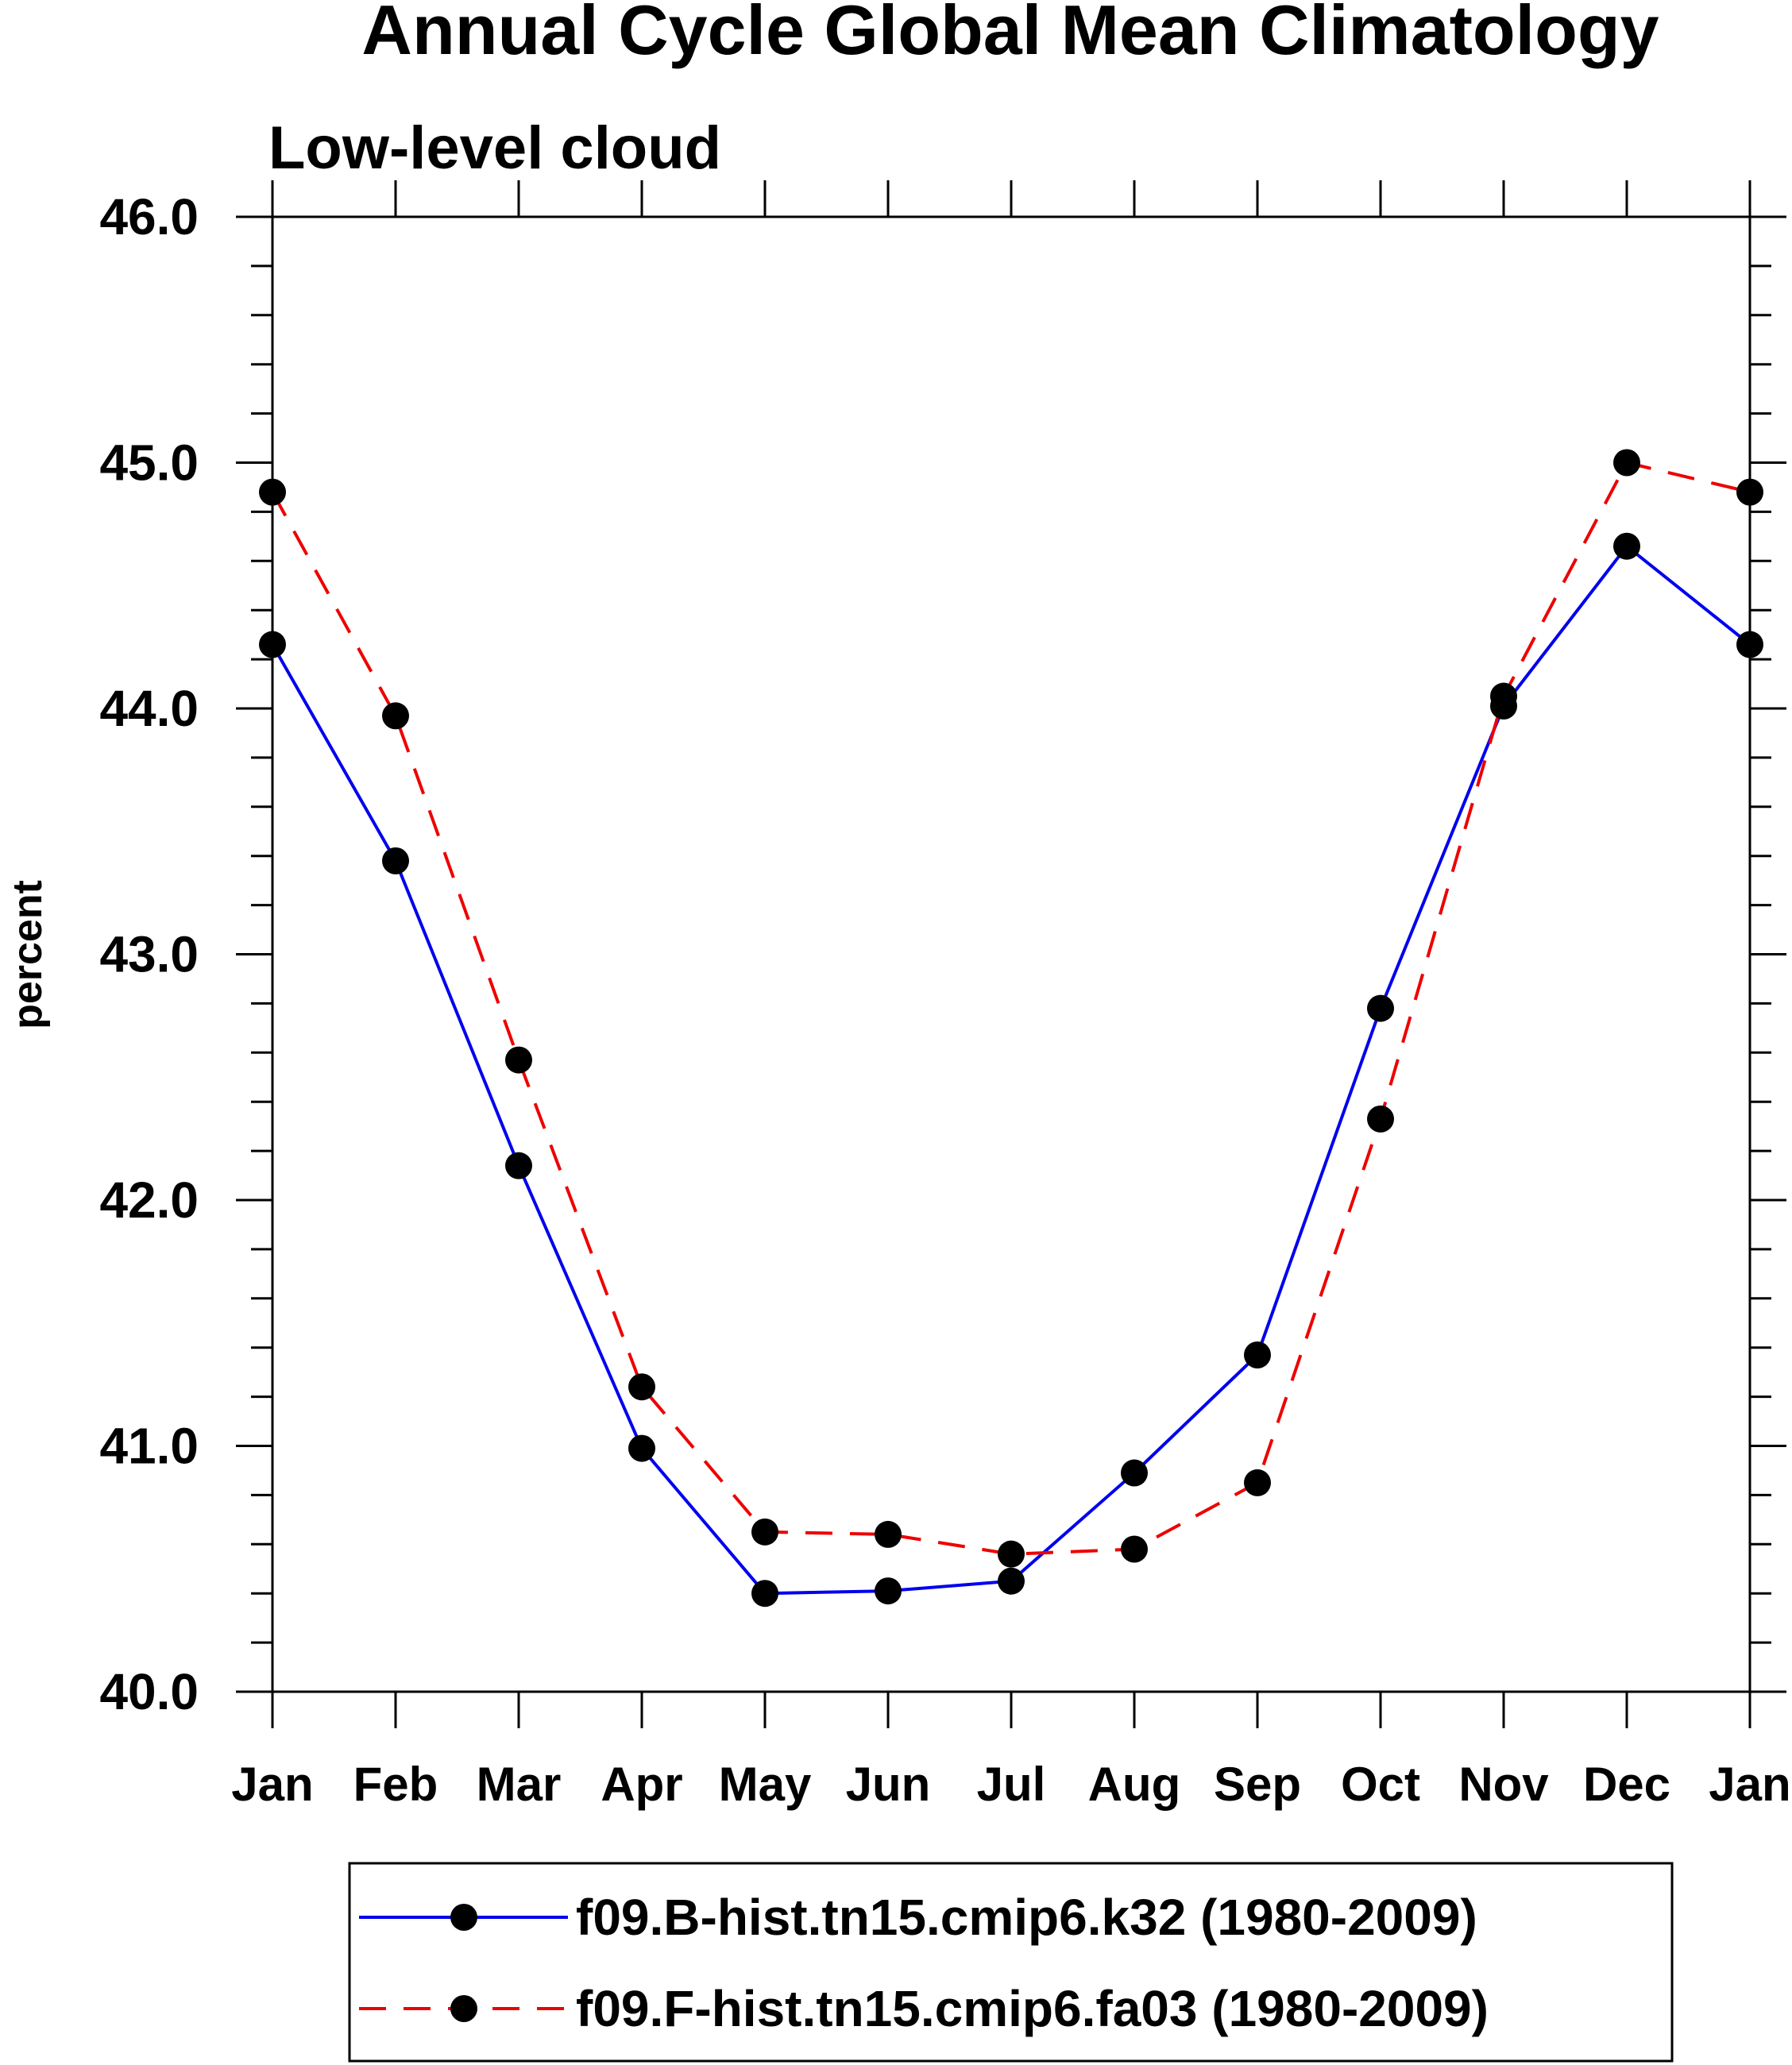 This screenshot has height=2065, width=1792. Describe the element at coordinates (149, 1200) in the screenshot. I see `y-tick-label: 42.0` at that location.